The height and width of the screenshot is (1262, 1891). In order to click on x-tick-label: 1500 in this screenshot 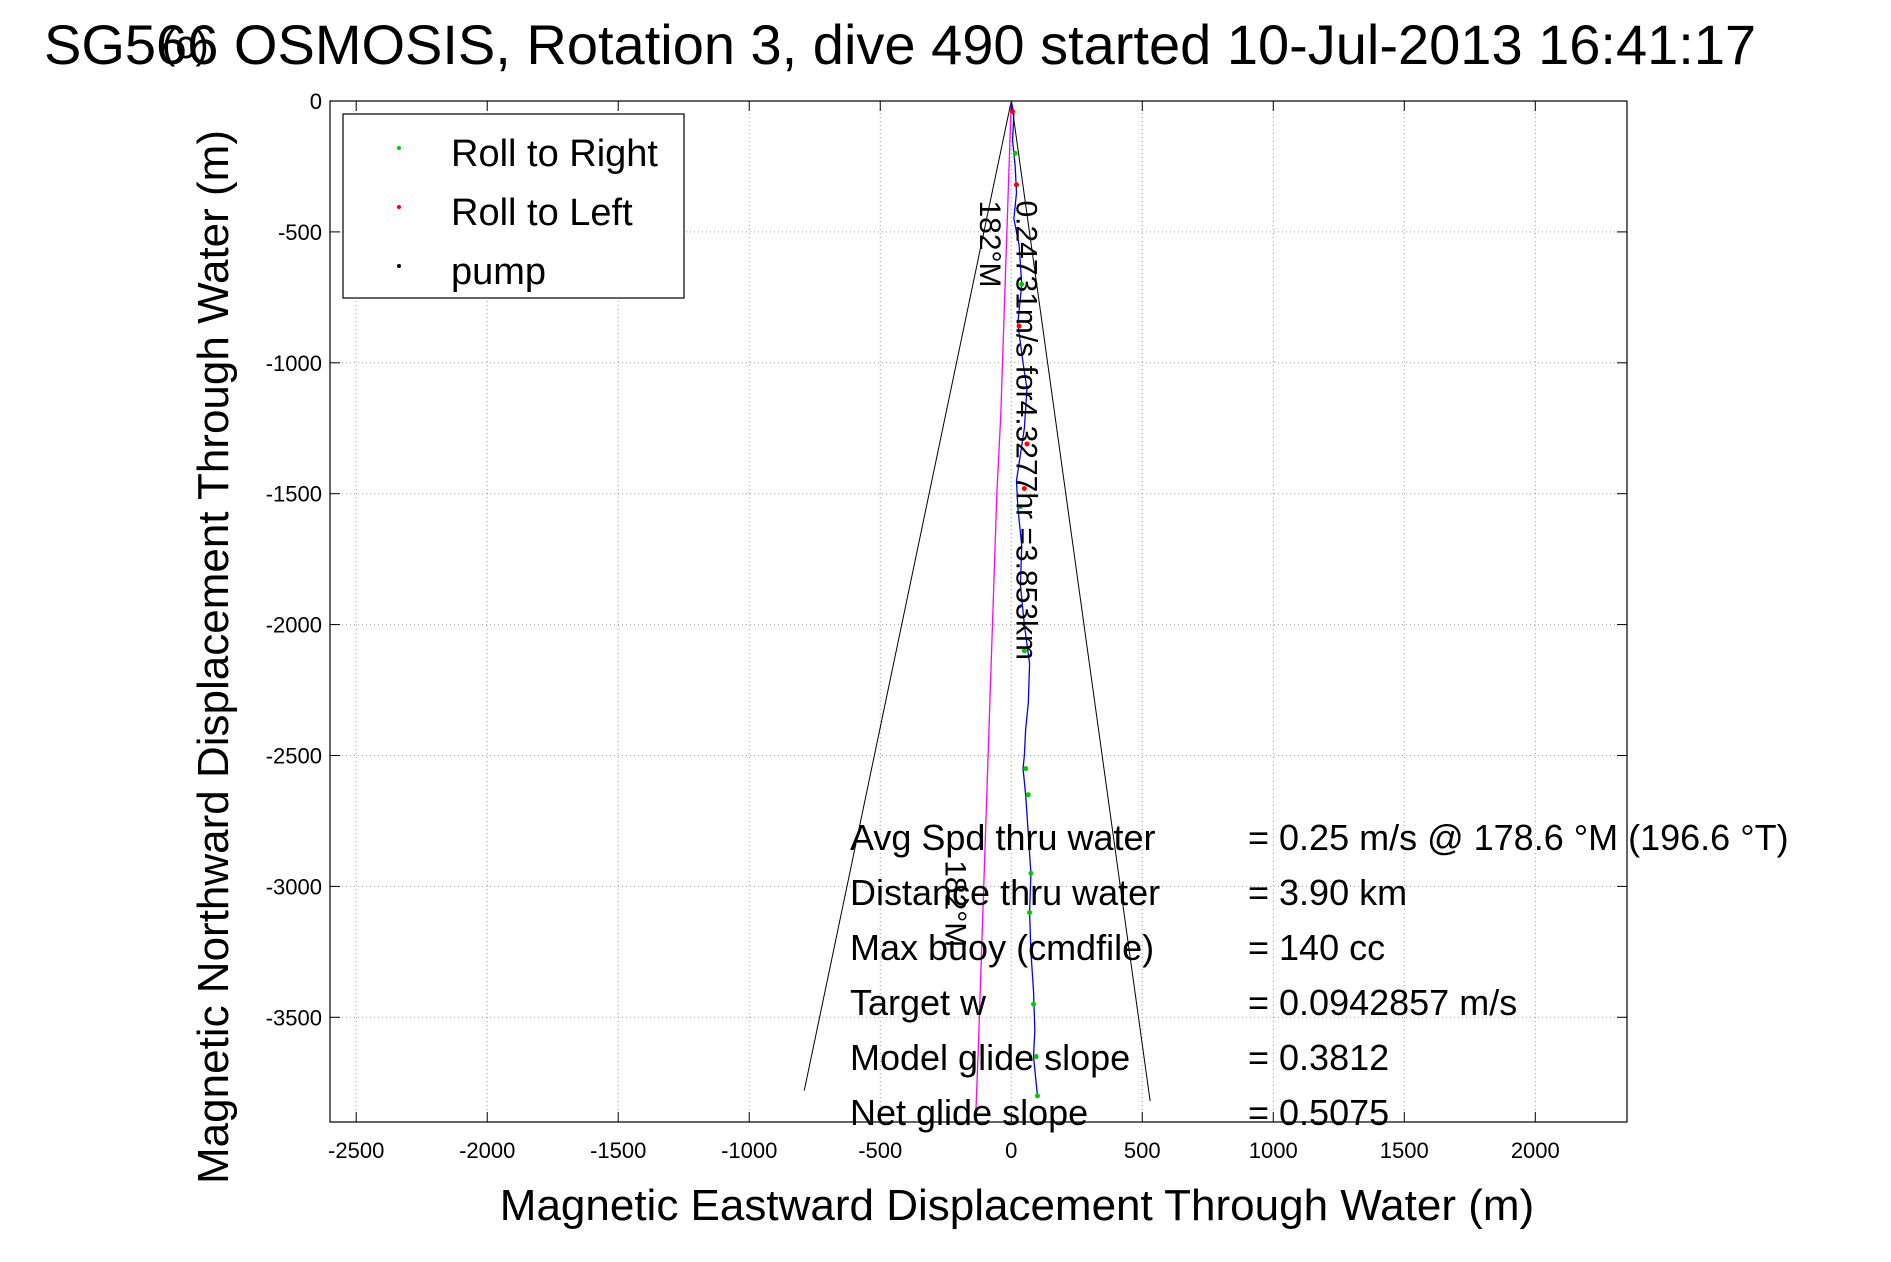, I will do `click(1404, 1150)`.